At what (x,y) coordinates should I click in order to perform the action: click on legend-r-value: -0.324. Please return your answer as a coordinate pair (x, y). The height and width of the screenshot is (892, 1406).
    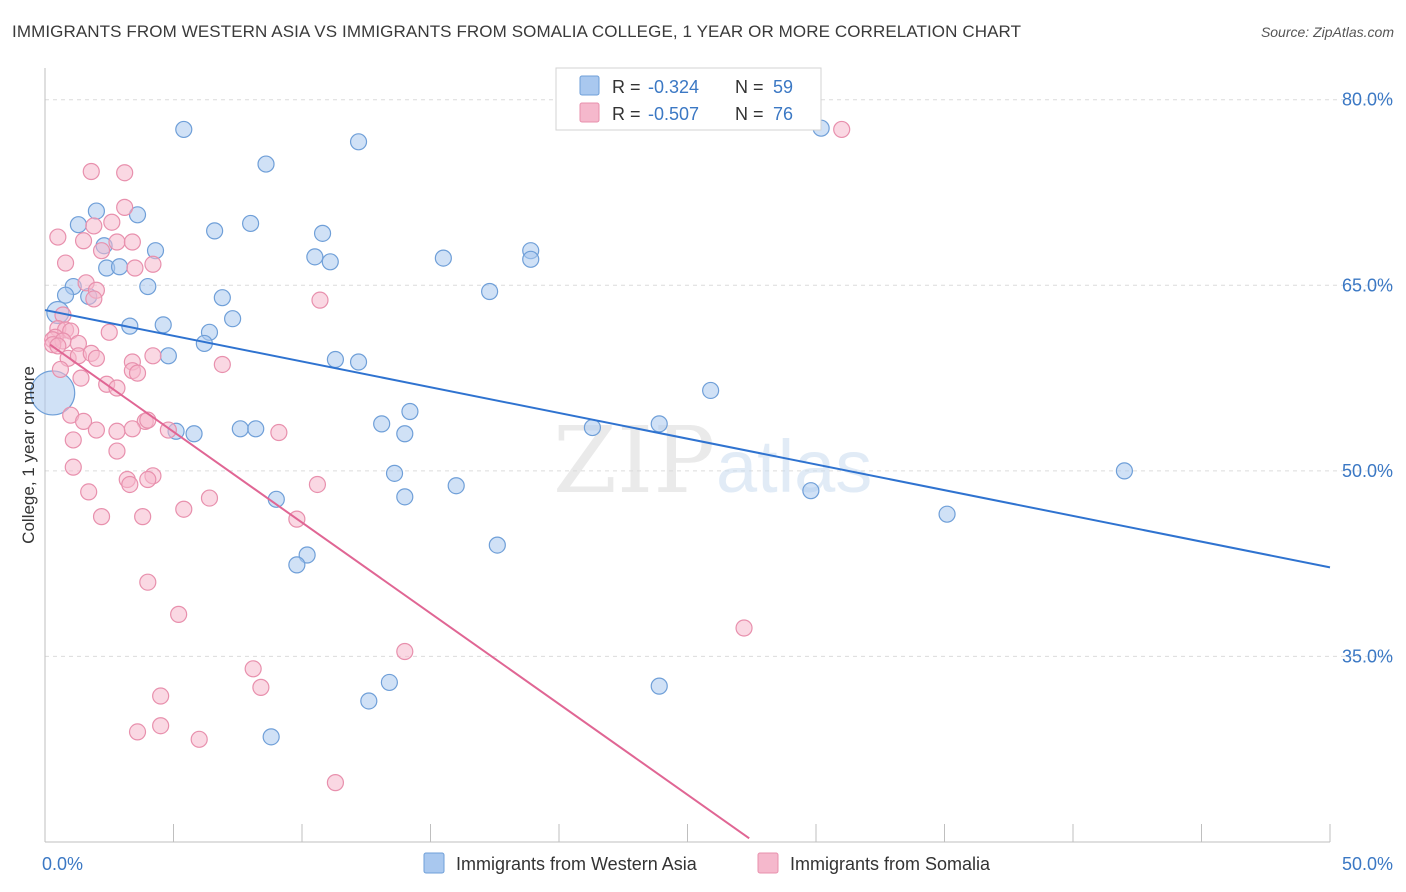
    Looking at the image, I should click on (673, 87).